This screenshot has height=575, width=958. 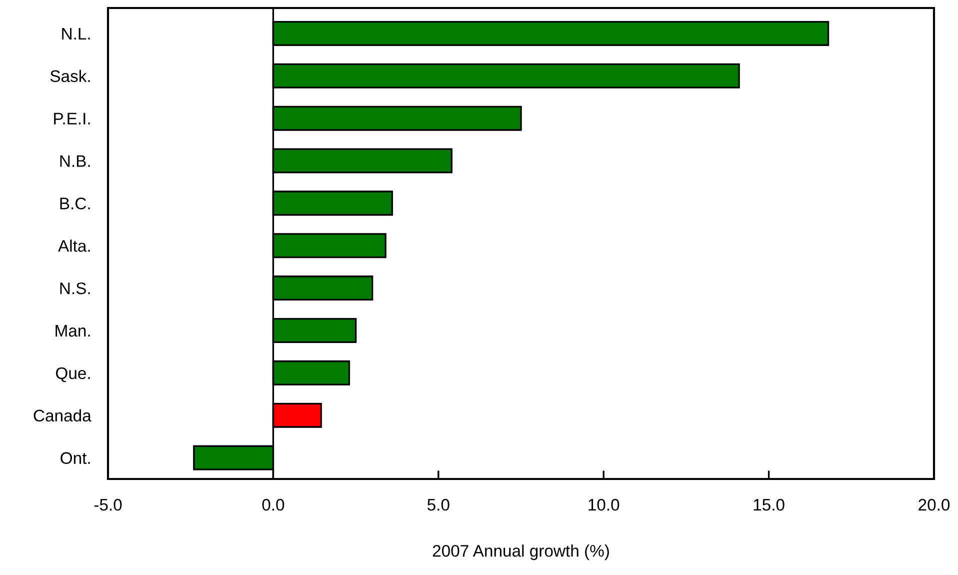 What do you see at coordinates (72, 118) in the screenshot?
I see `y-tick-label: P.E.I.` at bounding box center [72, 118].